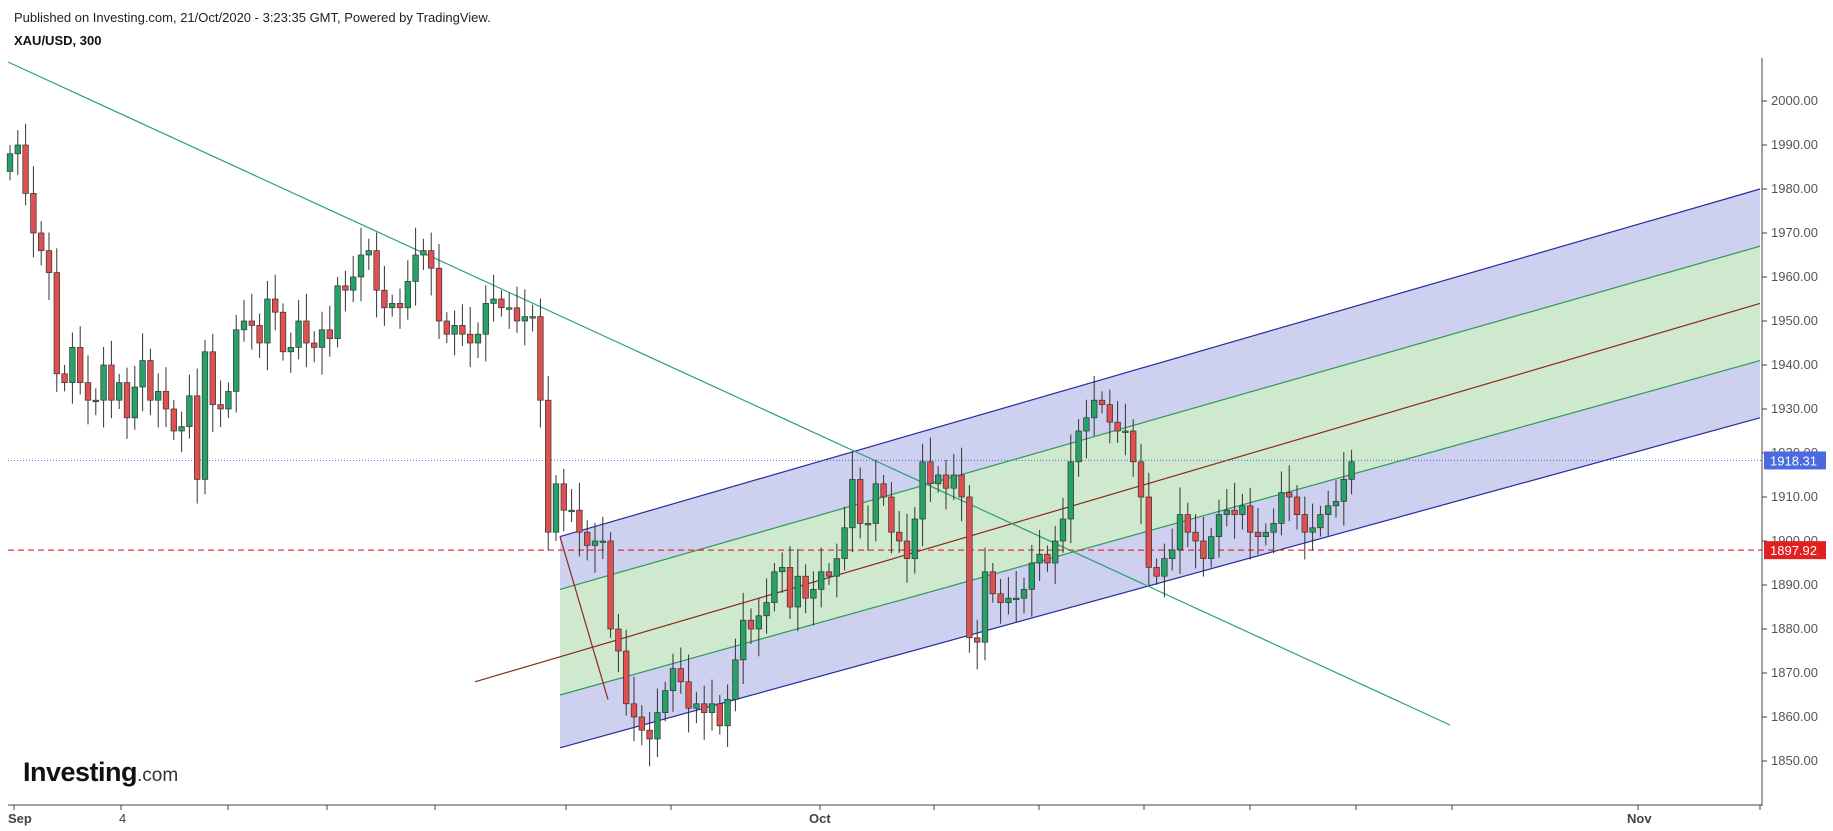 Image resolution: width=1833 pixels, height=831 pixels. What do you see at coordinates (1794, 276) in the screenshot?
I see `price-tick-label: 1960.00` at bounding box center [1794, 276].